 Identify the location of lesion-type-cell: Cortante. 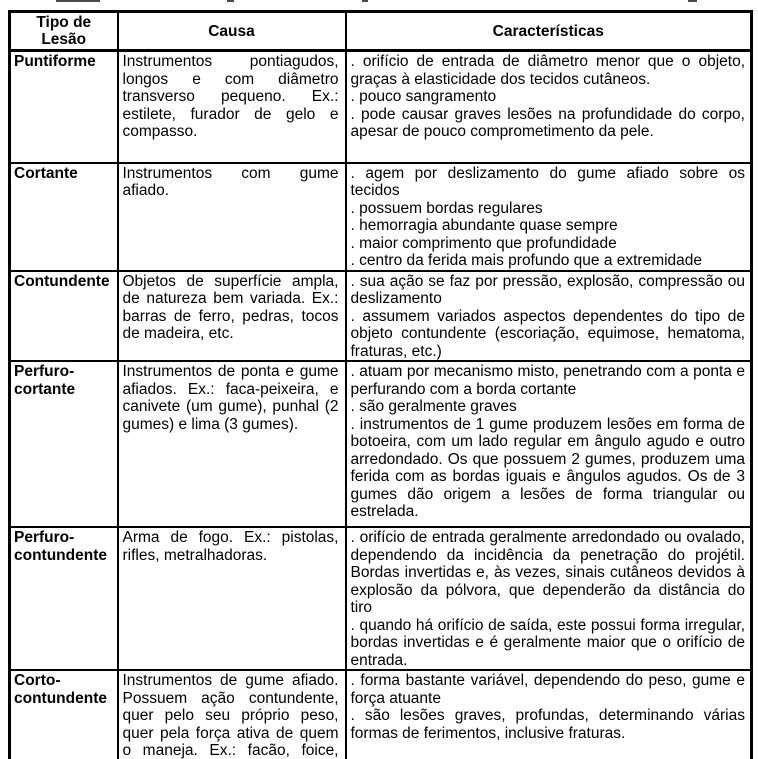
(63, 216).